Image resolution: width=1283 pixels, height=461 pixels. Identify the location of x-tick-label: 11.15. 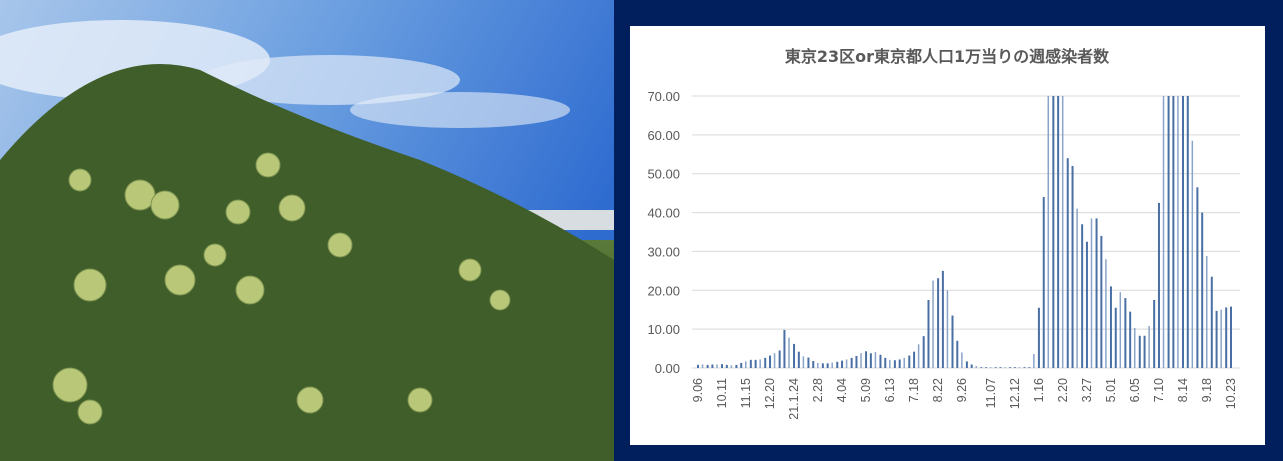
(746, 393).